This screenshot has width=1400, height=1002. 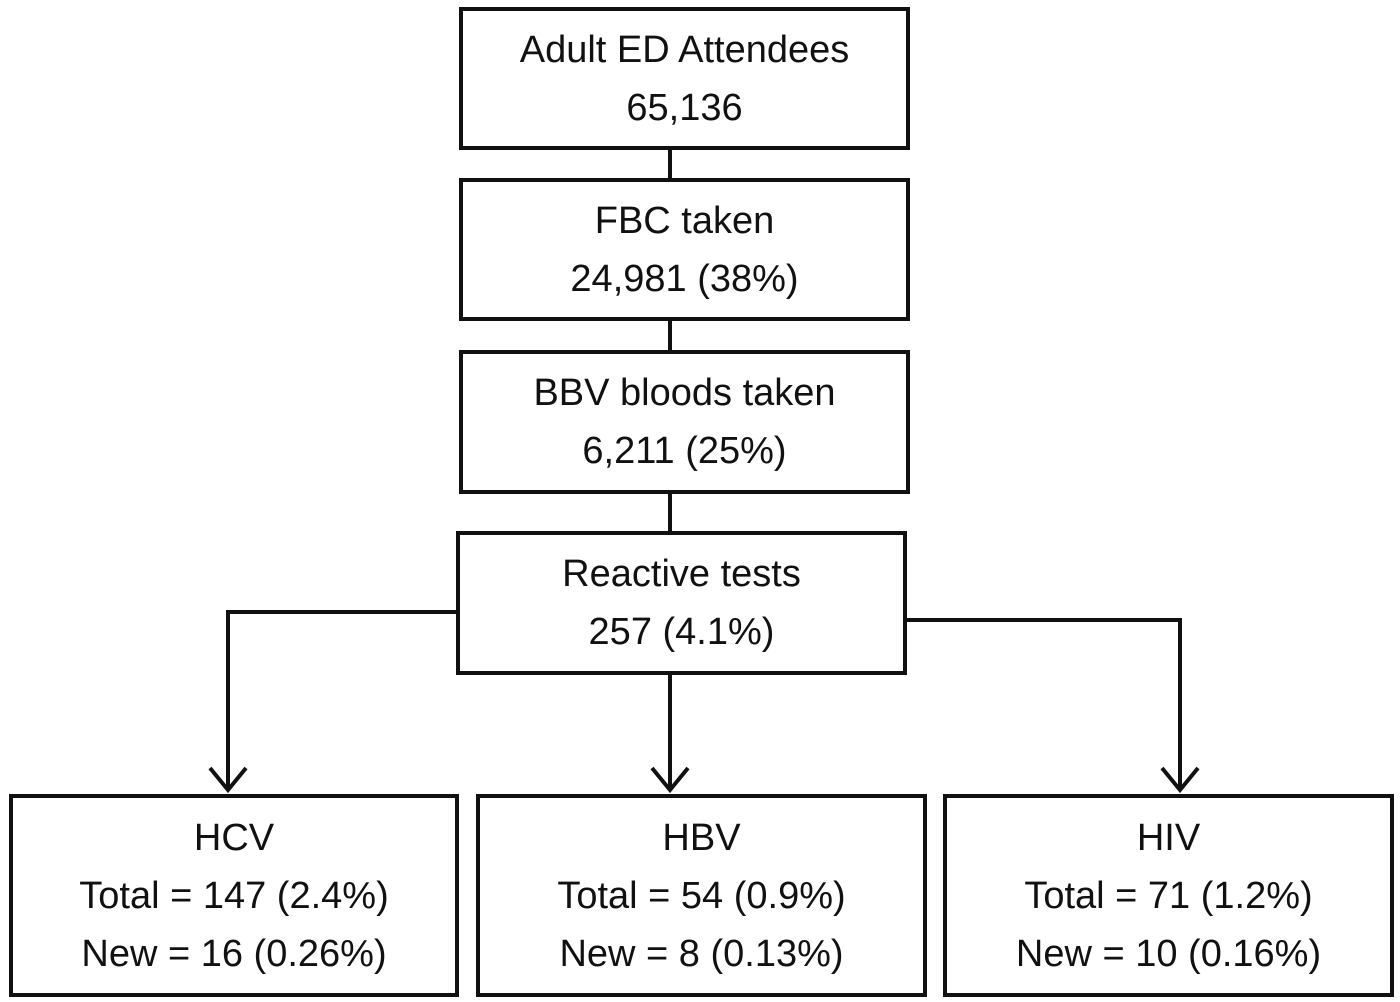 I want to click on box-title: FBC taken, so click(x=684, y=220).